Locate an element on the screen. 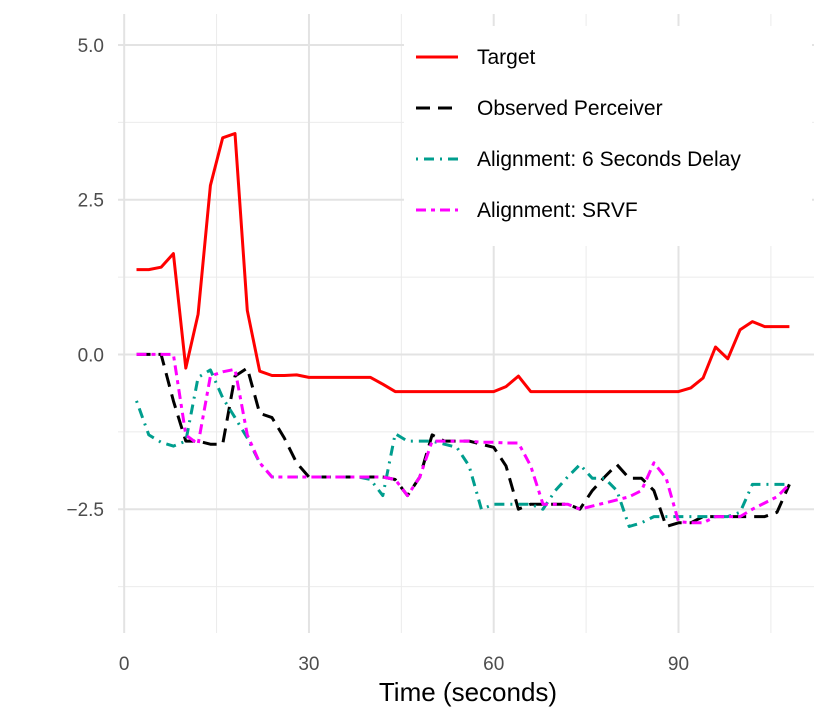  x-tick-label-2: 60 is located at coordinates (493, 664).